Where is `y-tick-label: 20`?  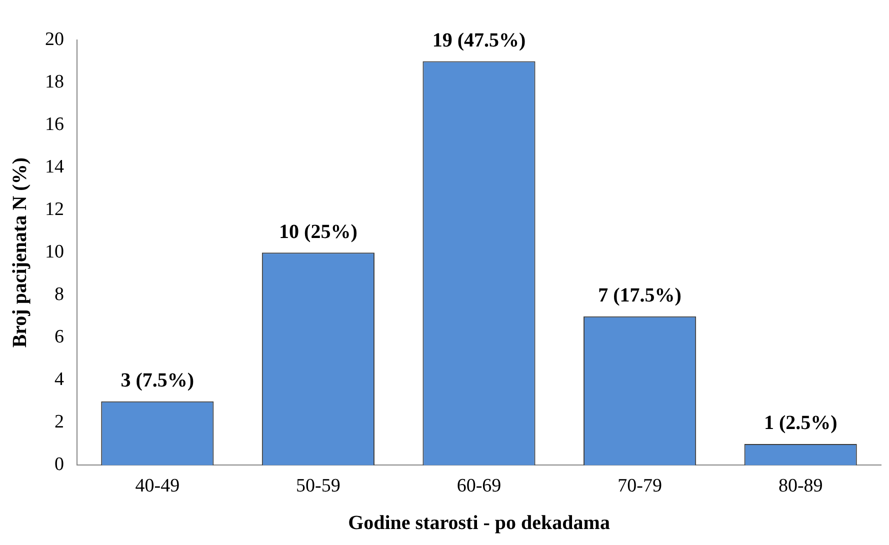
y-tick-label: 20 is located at coordinates (54, 39).